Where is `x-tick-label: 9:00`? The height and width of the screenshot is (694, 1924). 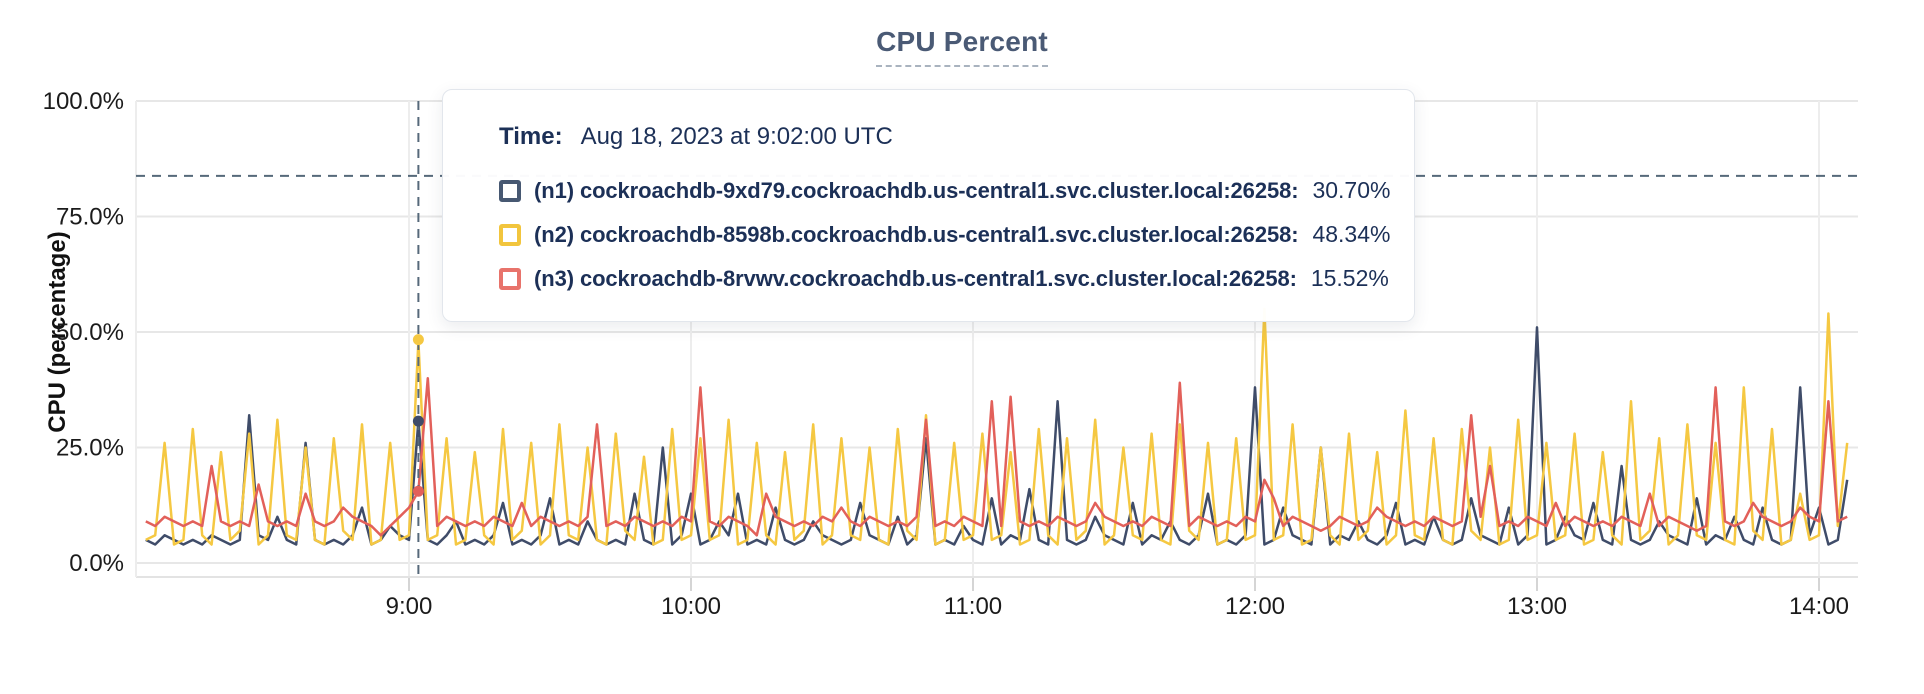
x-tick-label: 9:00 is located at coordinates (409, 606).